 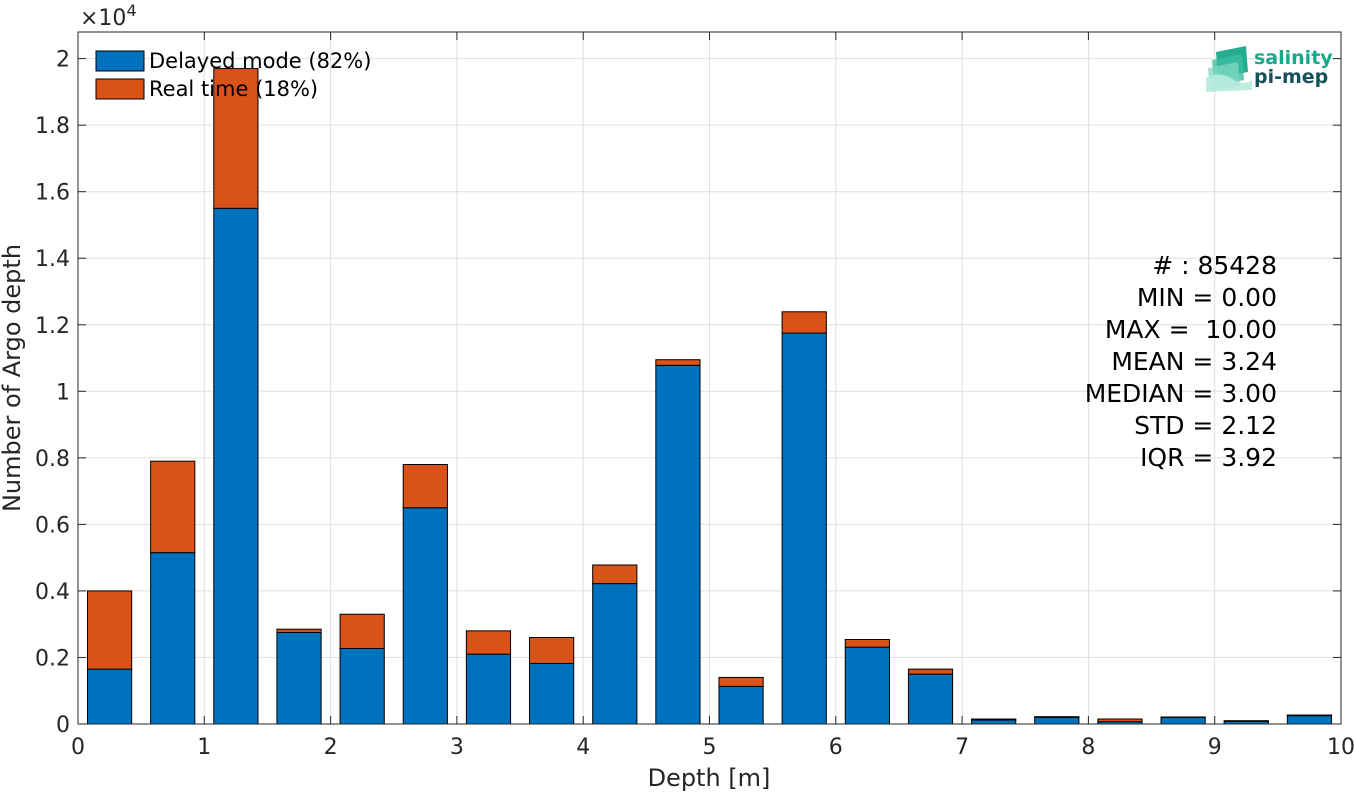 What do you see at coordinates (1191, 329) in the screenshot?
I see `stat-max: MAX = 10.00` at bounding box center [1191, 329].